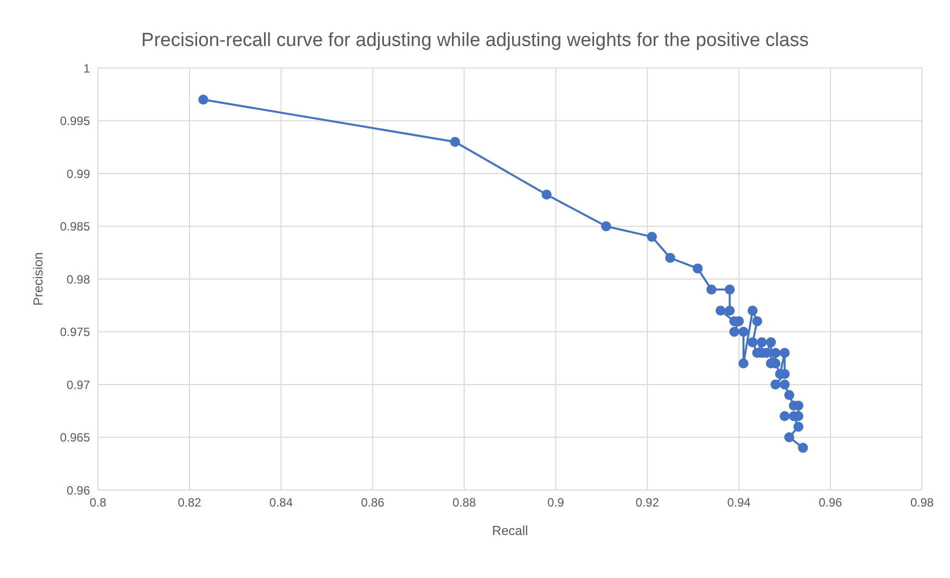 The image size is (950, 578). Describe the element at coordinates (739, 503) in the screenshot. I see `x-tick-label: 0.94` at that location.